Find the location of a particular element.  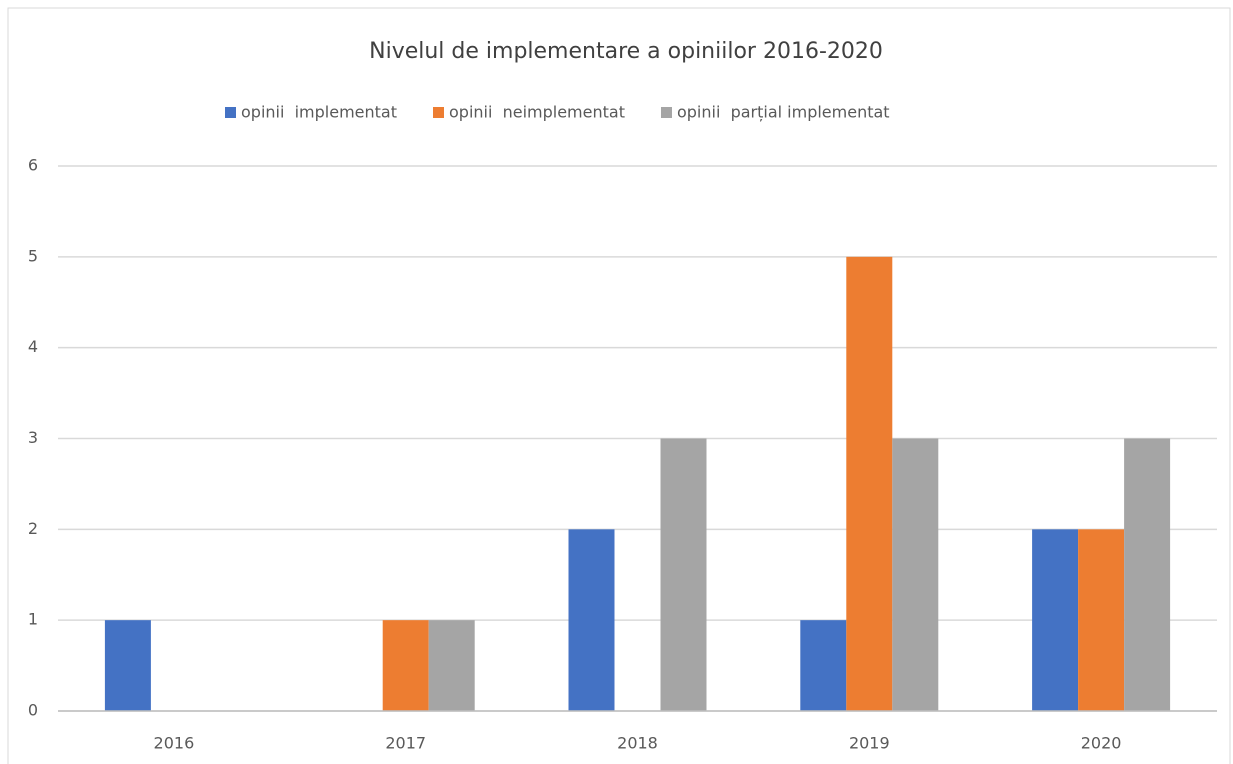

x-tick-label: 2019 is located at coordinates (869, 743).